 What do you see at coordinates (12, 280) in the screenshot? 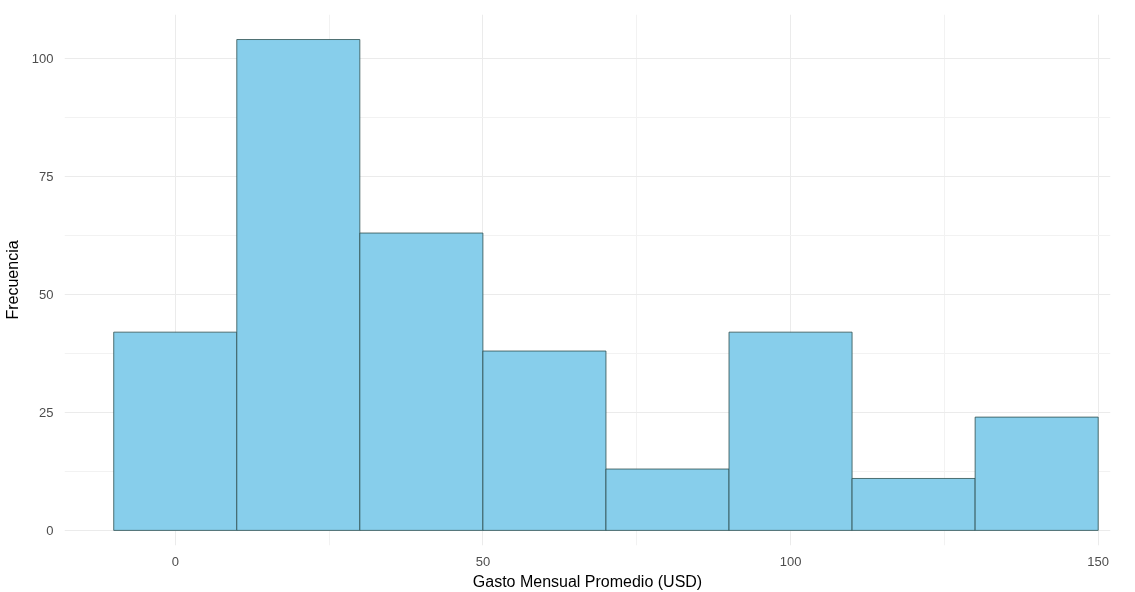
I see `y-axis-title: Frecuencia` at bounding box center [12, 280].